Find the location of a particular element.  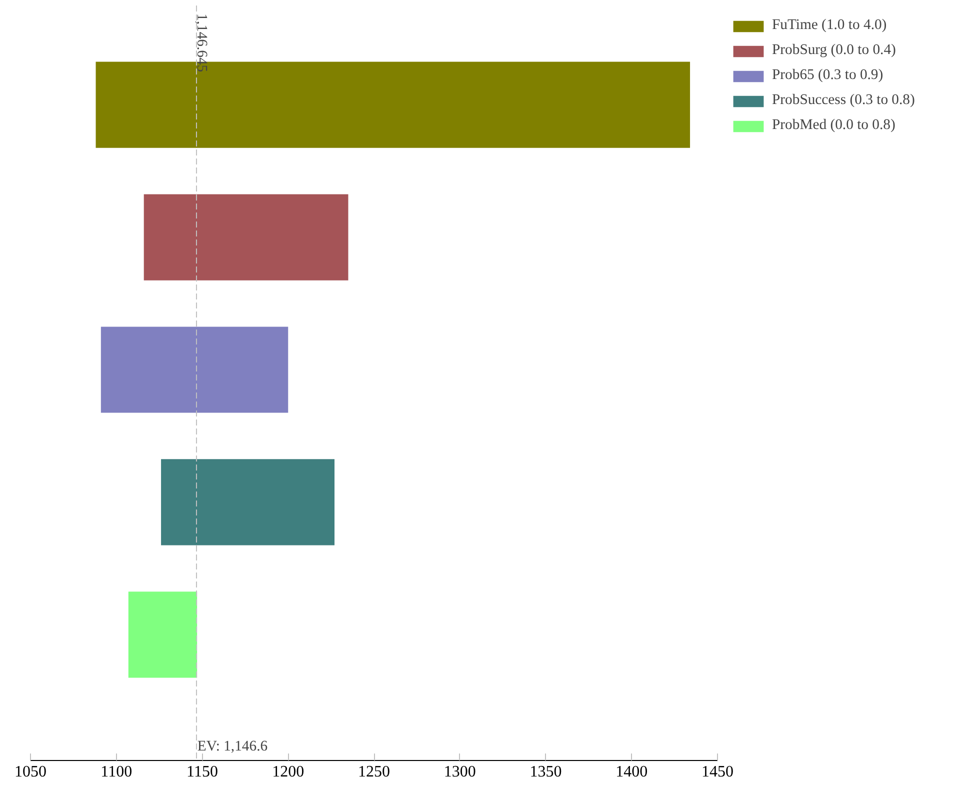

x-tick-label: 1450 is located at coordinates (718, 772).